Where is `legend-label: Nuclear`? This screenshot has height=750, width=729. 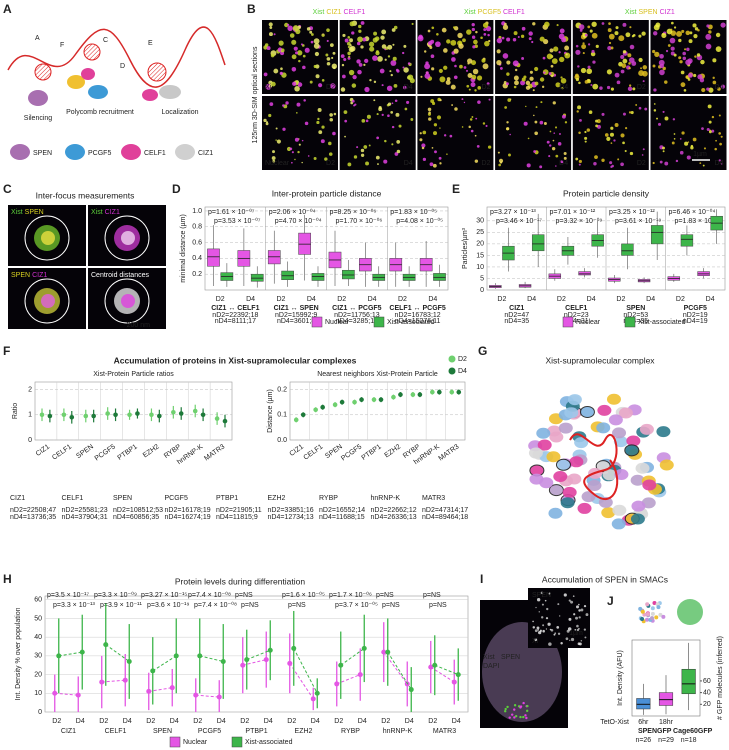
legend-label: Nuclear is located at coordinates (195, 742).